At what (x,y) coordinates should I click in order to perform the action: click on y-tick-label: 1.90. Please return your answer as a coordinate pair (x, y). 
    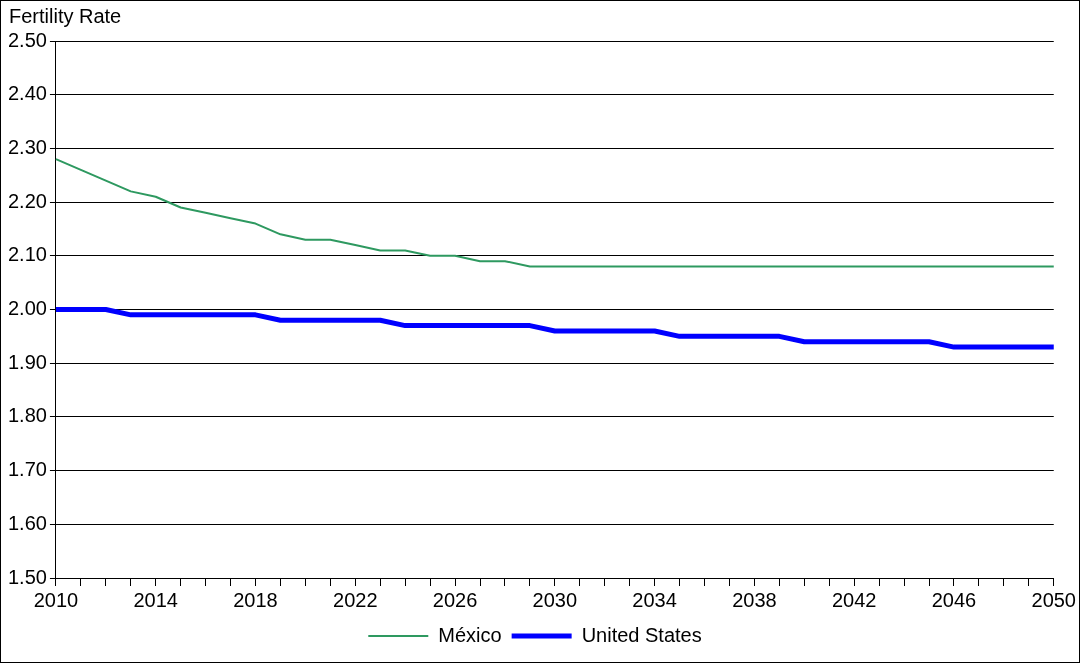
    Looking at the image, I should click on (27, 361).